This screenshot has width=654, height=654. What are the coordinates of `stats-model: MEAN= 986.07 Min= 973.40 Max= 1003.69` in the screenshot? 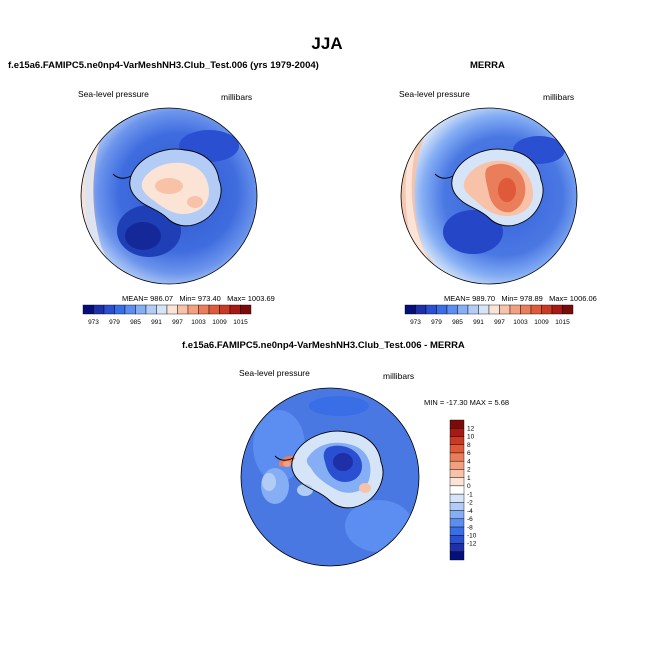 It's located at (198, 298).